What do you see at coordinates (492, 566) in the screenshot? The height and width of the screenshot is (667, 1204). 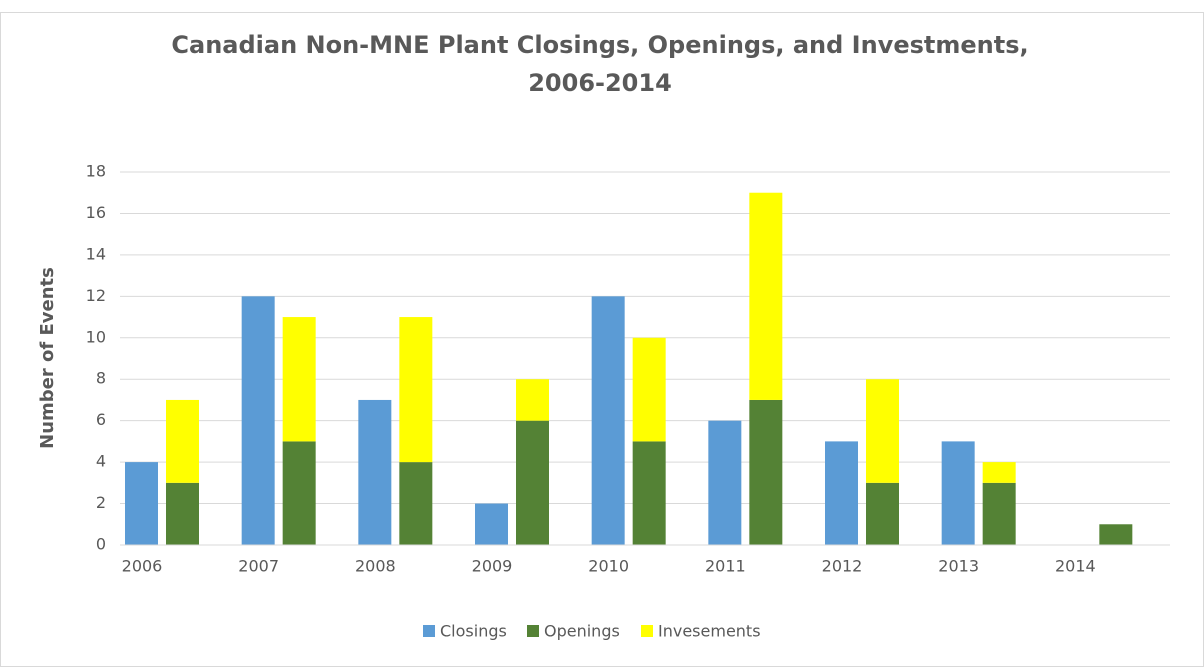 I see `x-tick-label: 2009` at bounding box center [492, 566].